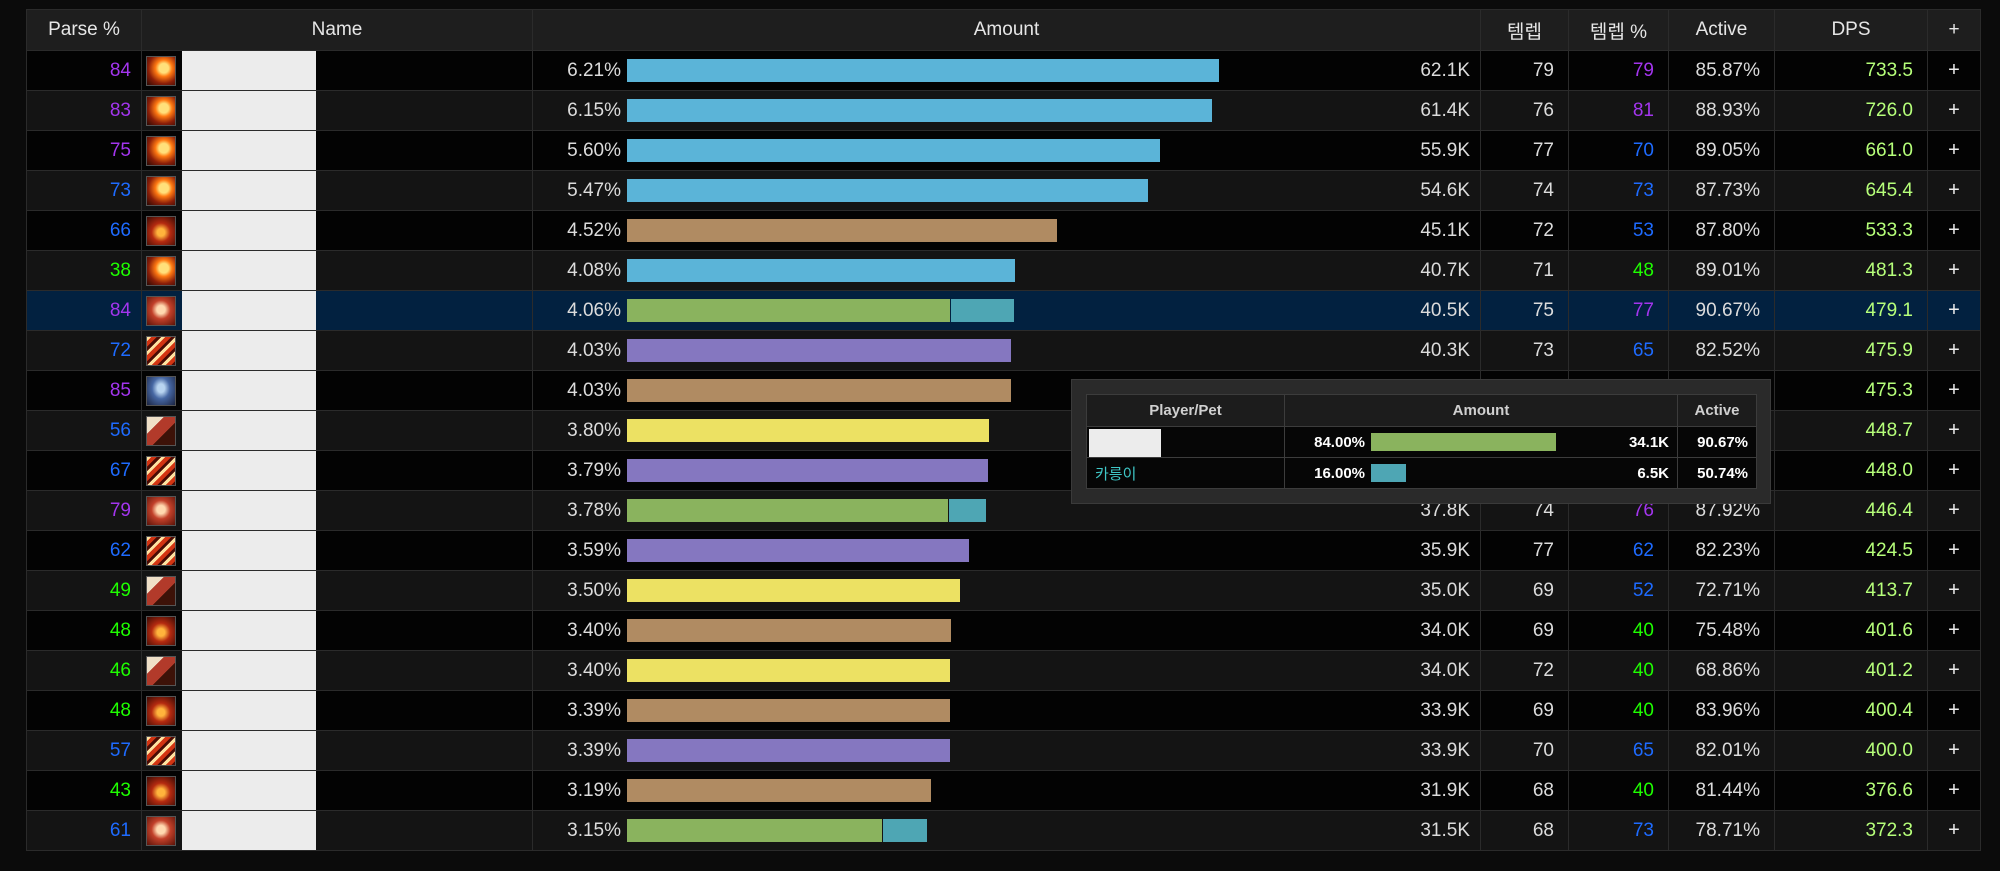  I want to click on table-row: 72 4.03% 40.3K 73 65 82.52% 475.9 +, so click(1003, 350).